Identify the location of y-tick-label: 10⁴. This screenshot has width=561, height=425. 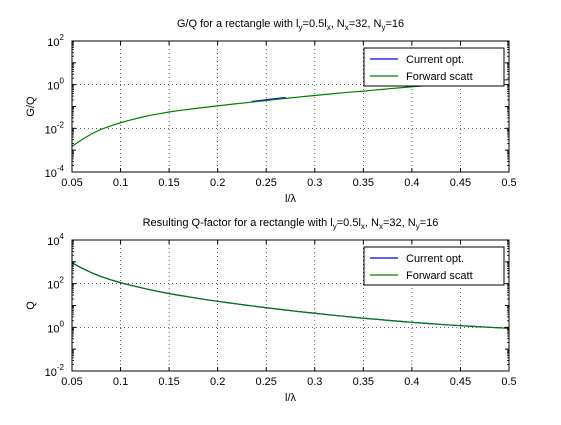
(55, 240).